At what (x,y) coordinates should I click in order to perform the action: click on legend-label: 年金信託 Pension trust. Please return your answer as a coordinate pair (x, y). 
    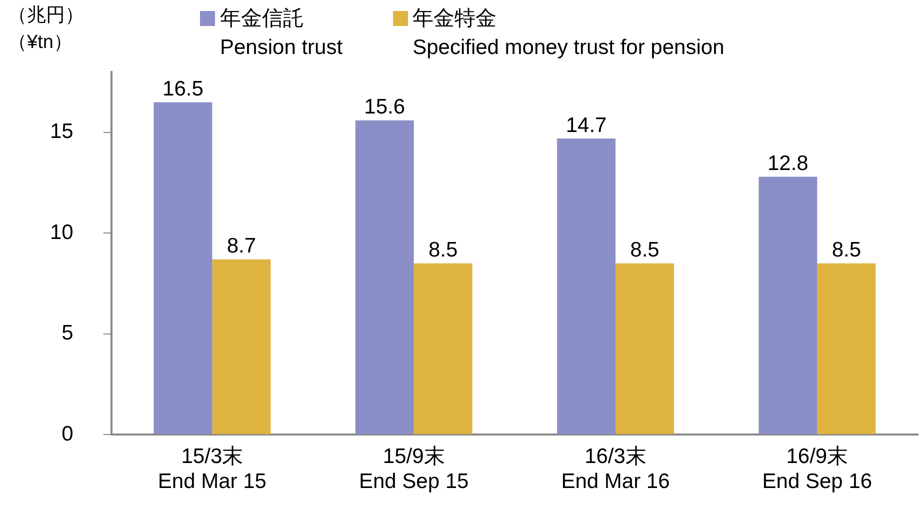
    Looking at the image, I should click on (281, 33).